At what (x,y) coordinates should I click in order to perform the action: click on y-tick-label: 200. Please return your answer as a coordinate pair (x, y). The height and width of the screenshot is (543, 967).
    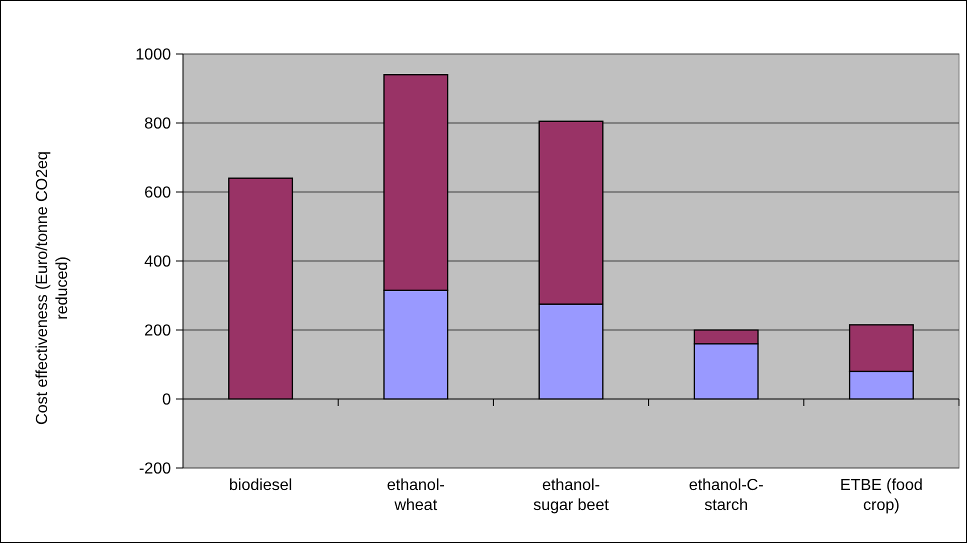
    Looking at the image, I should click on (158, 331).